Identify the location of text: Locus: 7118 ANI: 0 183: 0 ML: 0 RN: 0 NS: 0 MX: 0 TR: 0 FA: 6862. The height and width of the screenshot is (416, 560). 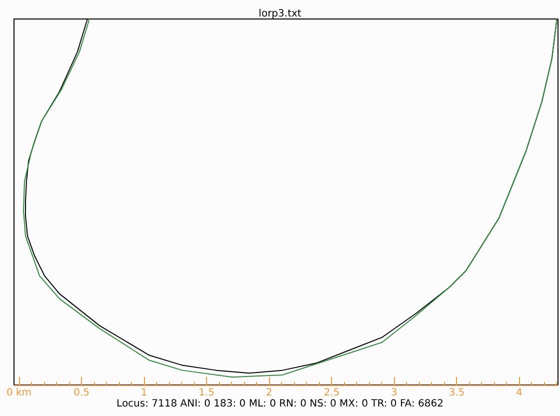
(280, 404).